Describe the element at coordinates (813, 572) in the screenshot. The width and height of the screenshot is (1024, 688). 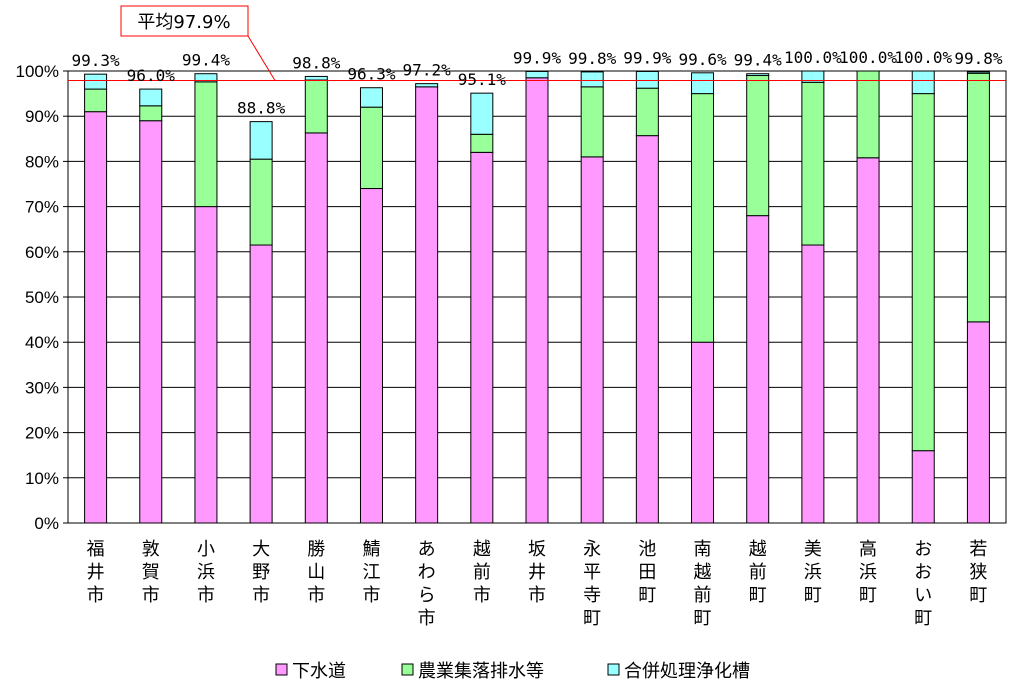
I see `category-label: 美浜町` at that location.